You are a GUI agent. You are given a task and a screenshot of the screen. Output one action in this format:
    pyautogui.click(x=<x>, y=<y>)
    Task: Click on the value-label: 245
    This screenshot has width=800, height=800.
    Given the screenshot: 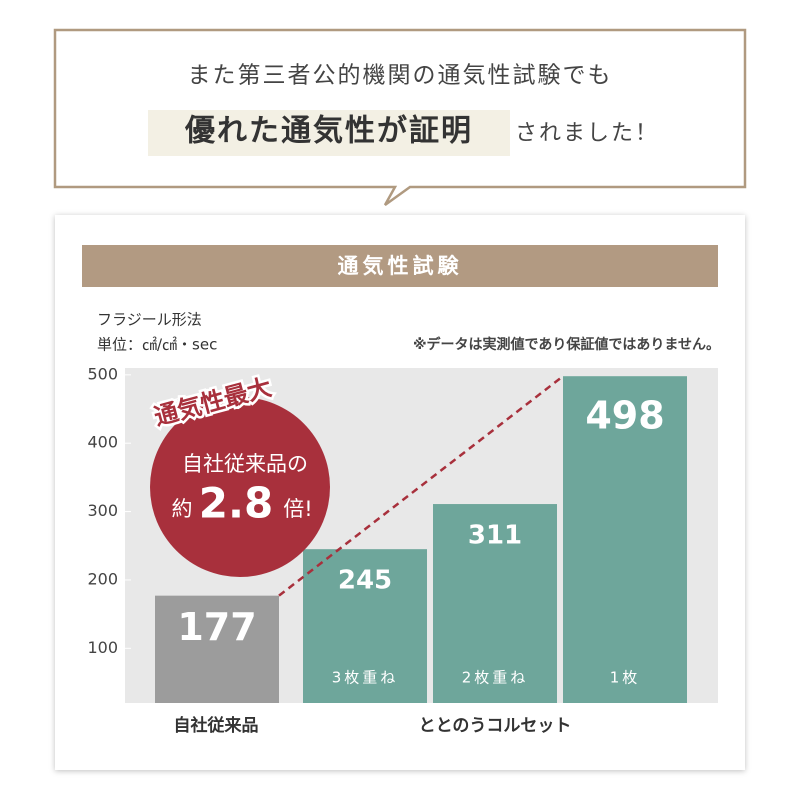 What is the action you would take?
    pyautogui.click(x=365, y=581)
    